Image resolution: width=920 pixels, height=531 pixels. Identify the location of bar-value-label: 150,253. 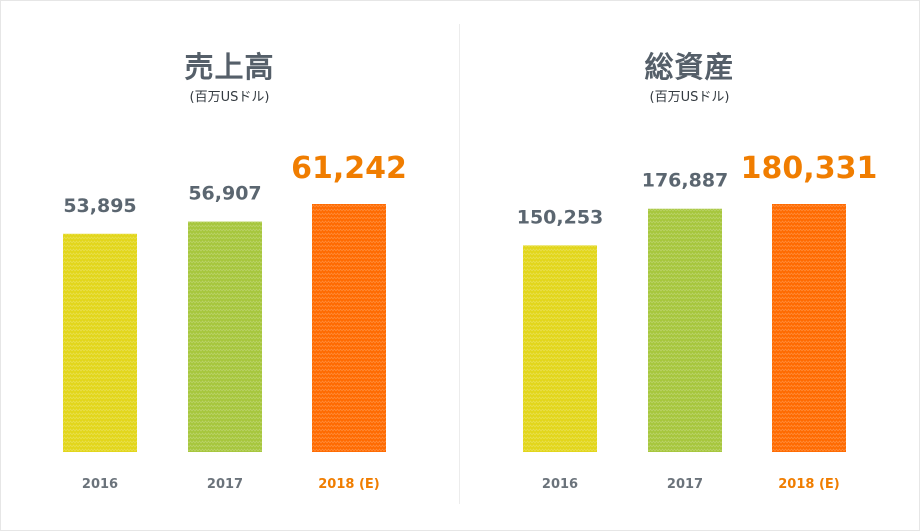
(560, 217).